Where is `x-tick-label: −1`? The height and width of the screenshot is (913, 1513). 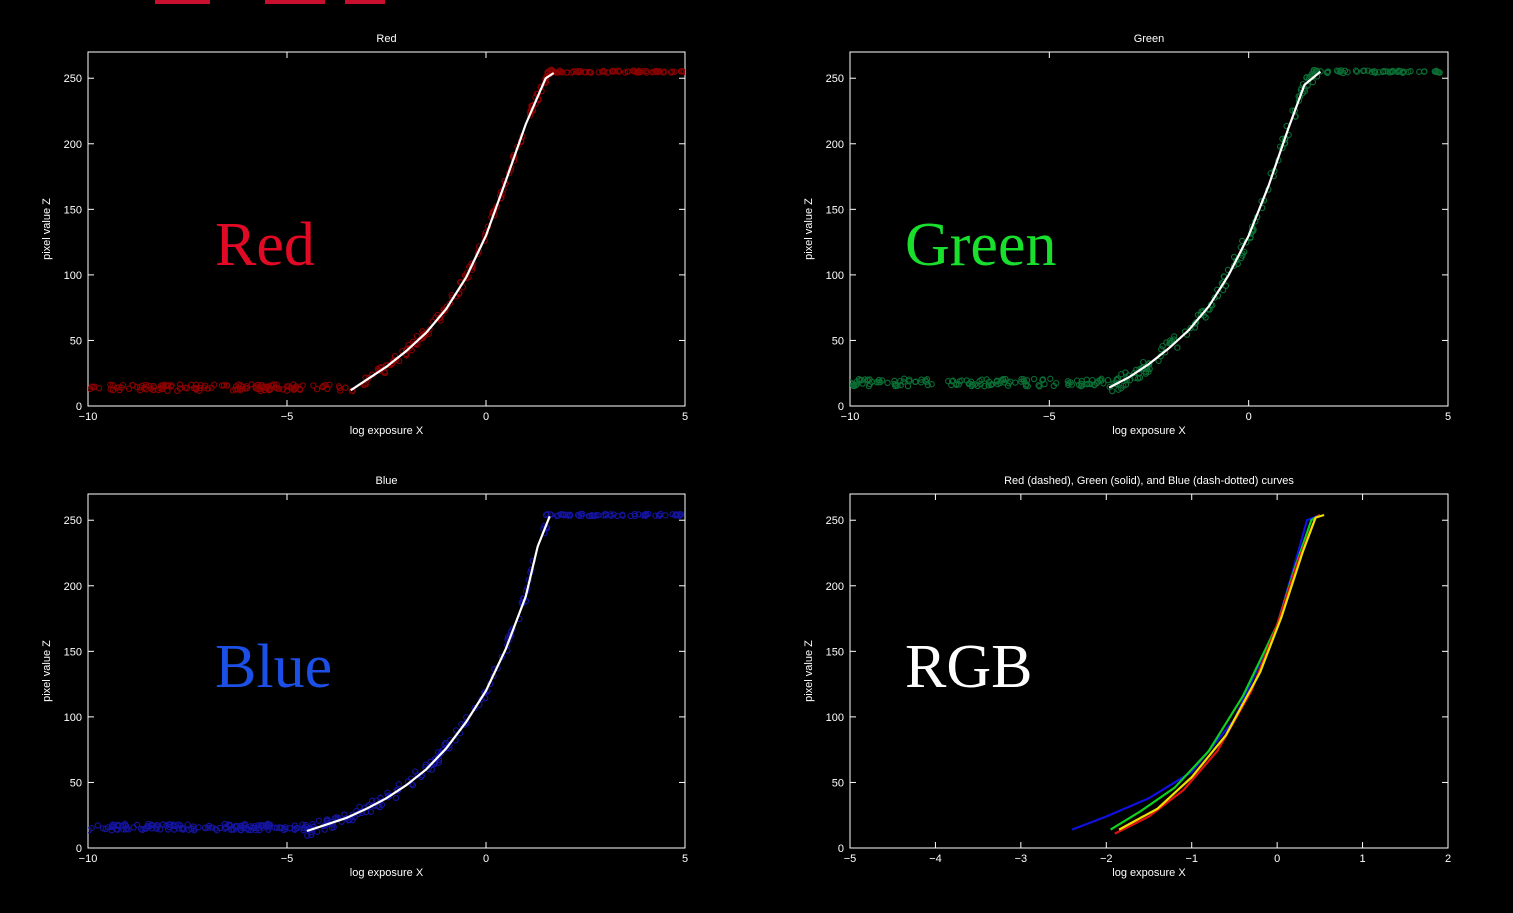 x-tick-label: −1 is located at coordinates (1191, 859).